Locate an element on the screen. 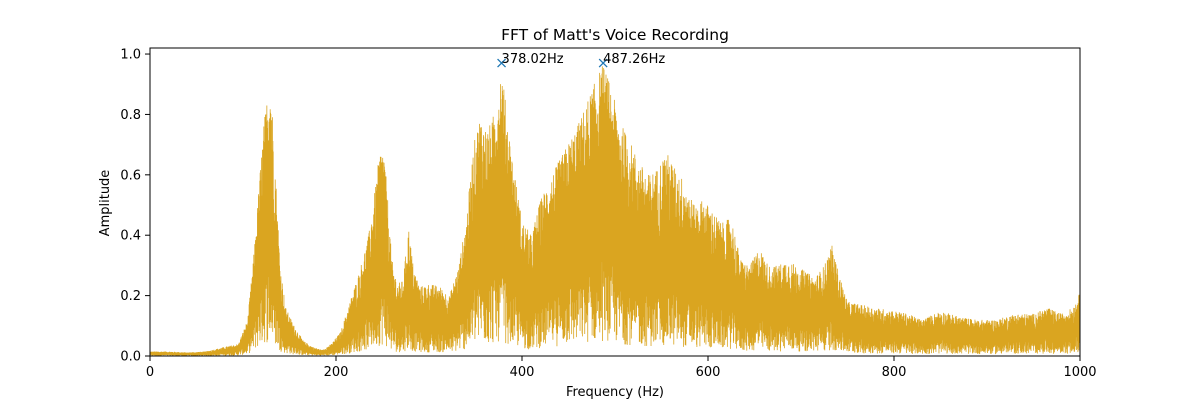 This screenshot has width=1200, height=400. y-tick-label-5: 1.0 is located at coordinates (130, 55).